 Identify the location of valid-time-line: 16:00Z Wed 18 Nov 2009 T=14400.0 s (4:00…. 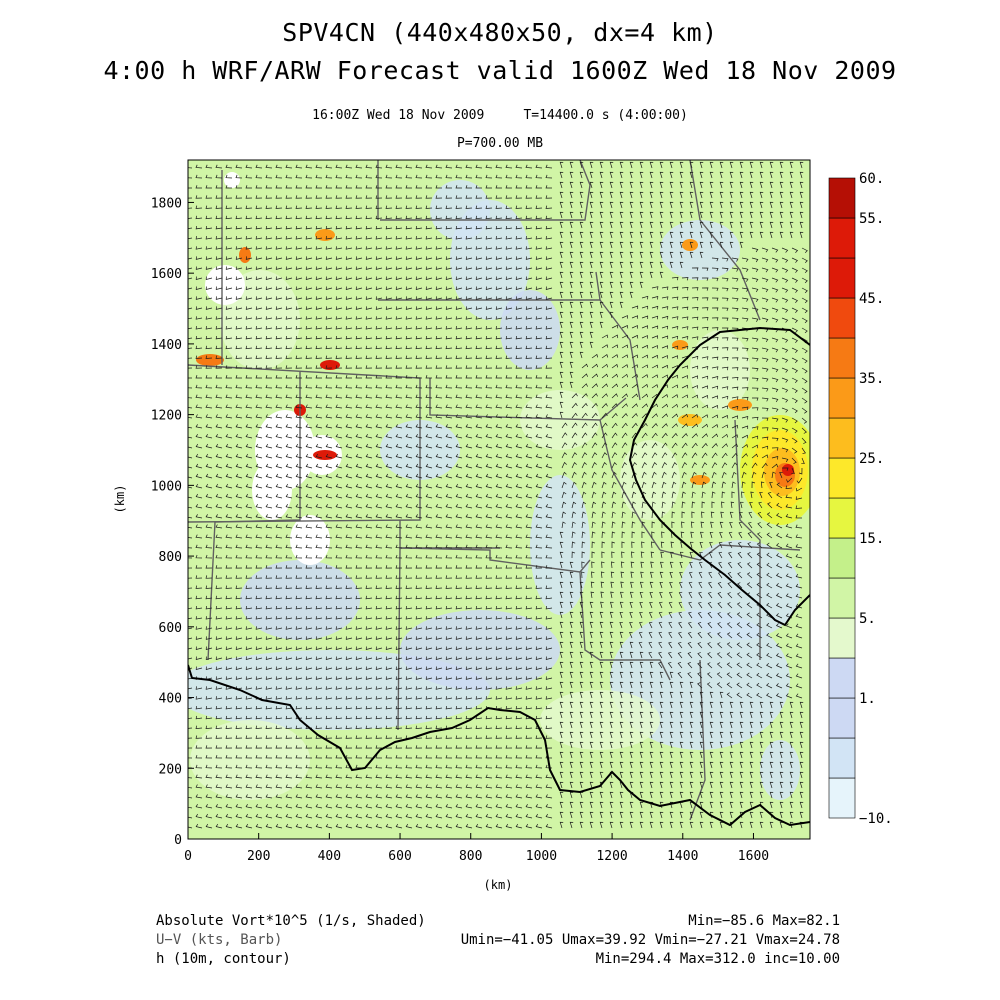
(500, 115).